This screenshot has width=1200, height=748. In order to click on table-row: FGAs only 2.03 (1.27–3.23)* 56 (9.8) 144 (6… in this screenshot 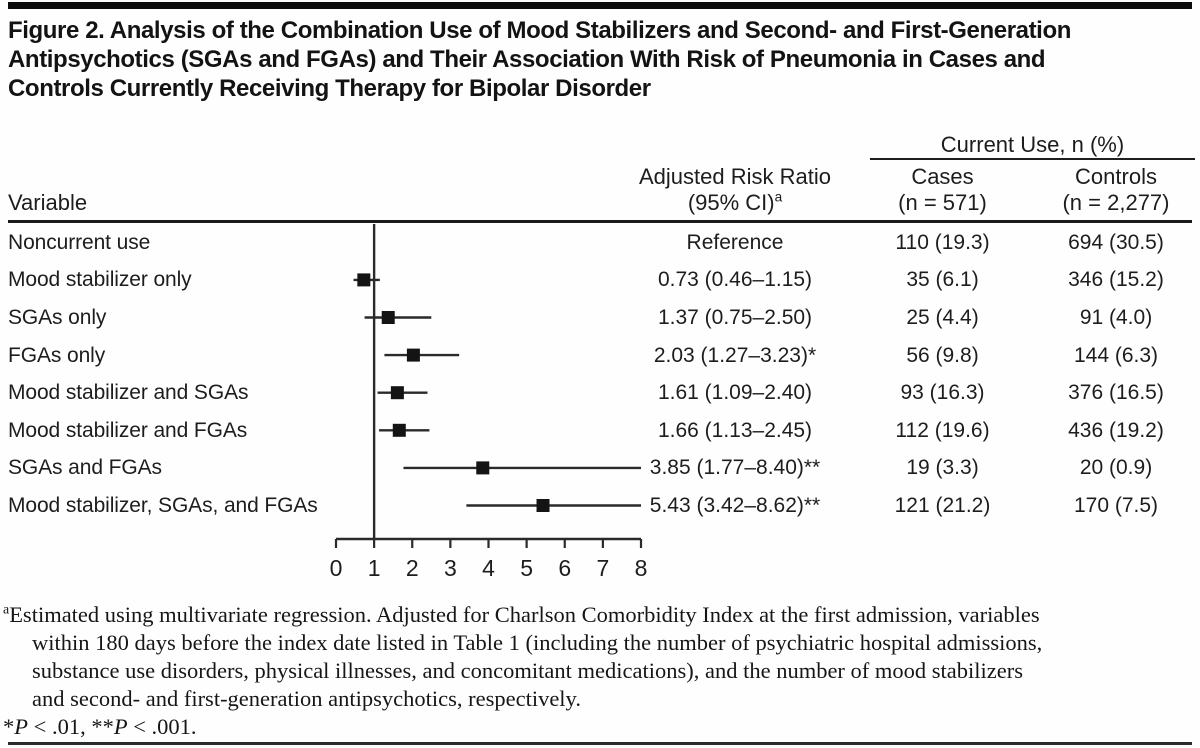, I will do `click(600, 356)`.